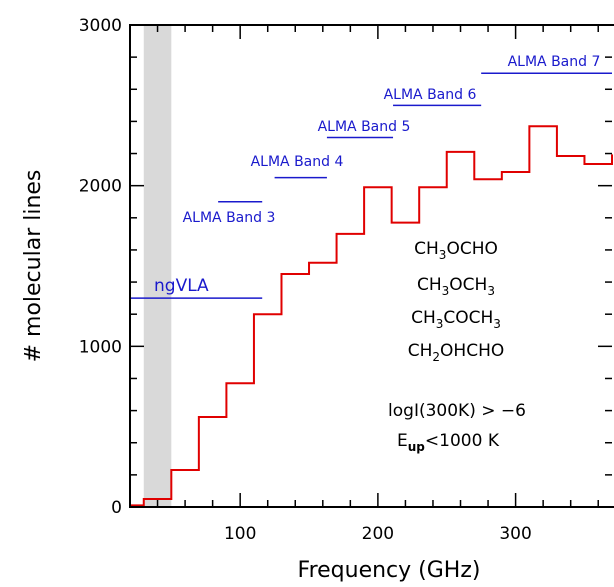 This screenshot has height=587, width=614. What do you see at coordinates (430, 95) in the screenshot?
I see `band-label-alma-band-6: ALMA Band 6` at bounding box center [430, 95].